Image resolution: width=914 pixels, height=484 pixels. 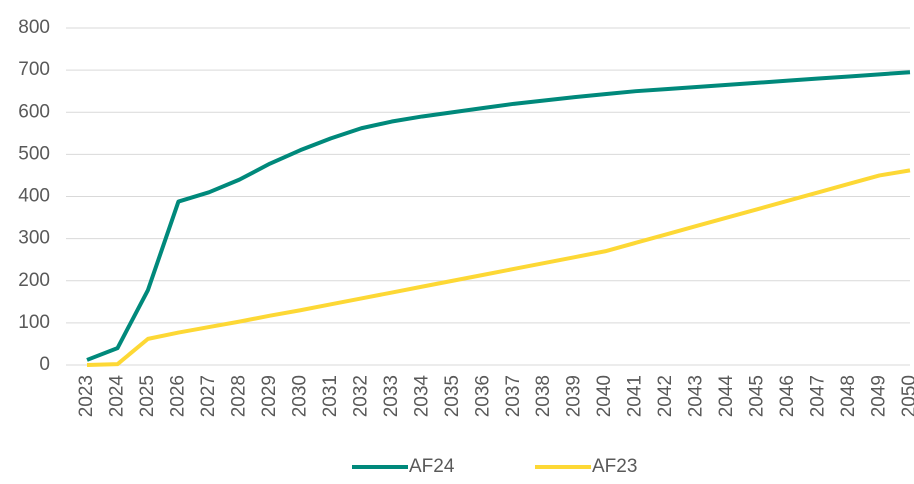 What do you see at coordinates (86, 396) in the screenshot?
I see `x-tick-label: 2023` at bounding box center [86, 396].